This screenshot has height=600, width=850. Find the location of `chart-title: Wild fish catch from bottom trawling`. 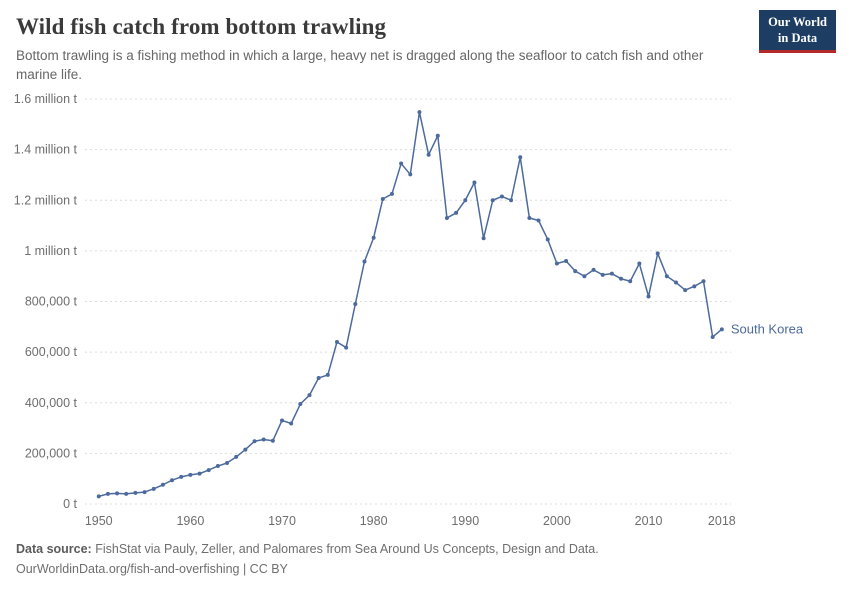

chart-title: Wild fish catch from bottom trawling is located at coordinates (201, 26).